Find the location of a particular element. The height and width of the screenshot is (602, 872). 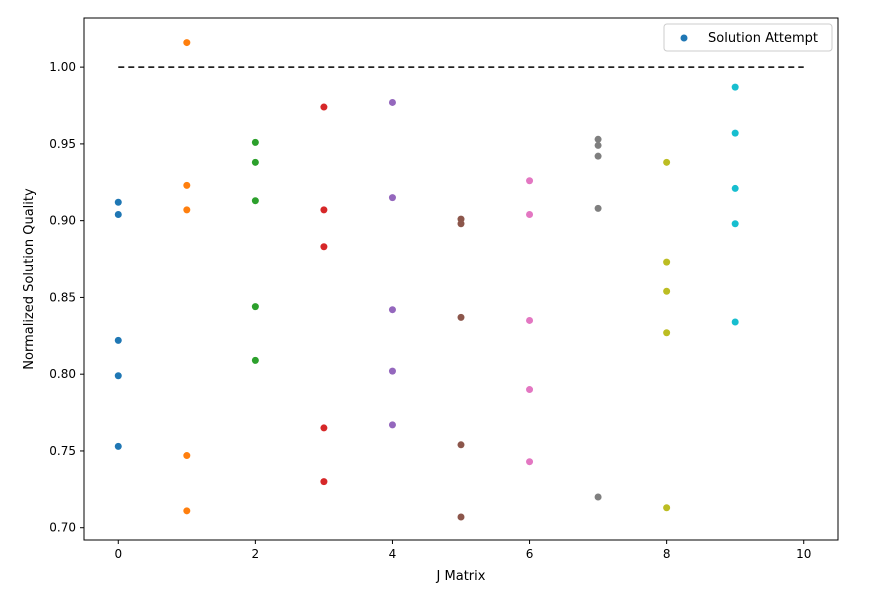

y-tick-label: 0.75 is located at coordinates (62, 451).